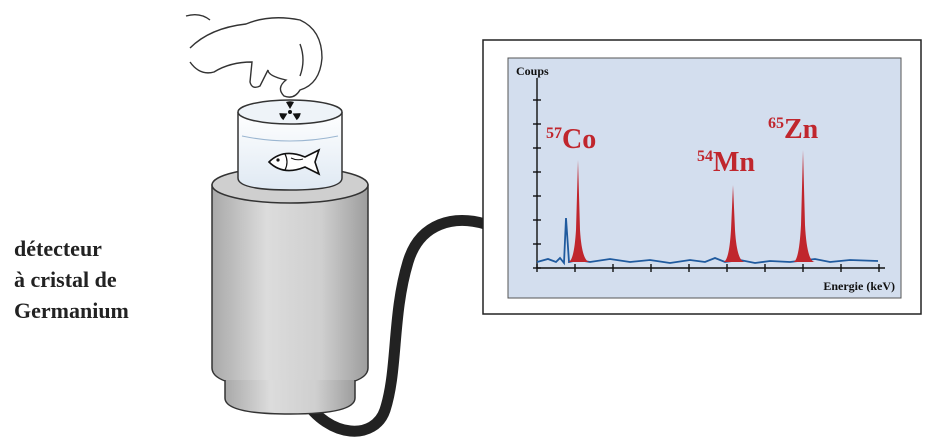  Describe the element at coordinates (579, 211) in the screenshot. I see `peak-co57` at that location.